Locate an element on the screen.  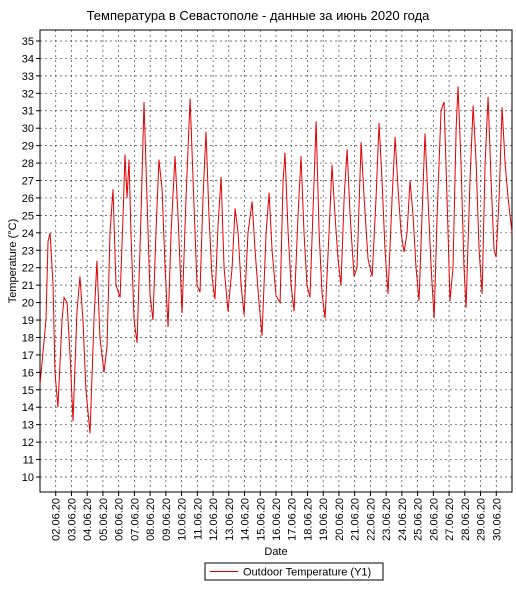
x-tick-label: 09.06.20 is located at coordinates (167, 519).